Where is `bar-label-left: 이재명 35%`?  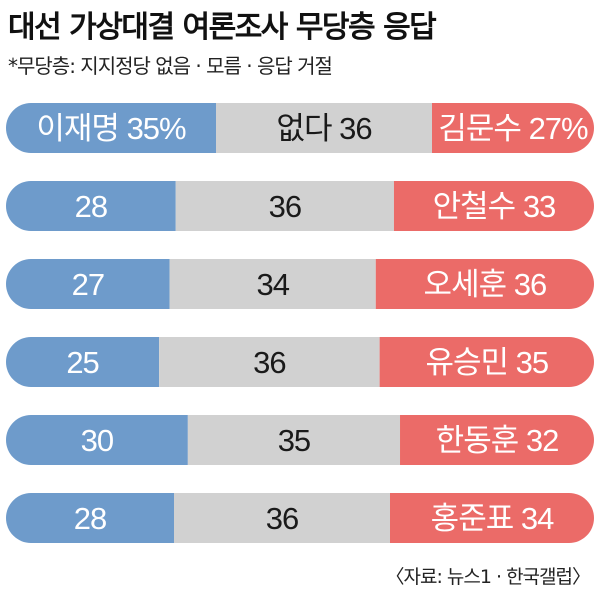
bar-label-left: 이재명 35% is located at coordinates (111, 128).